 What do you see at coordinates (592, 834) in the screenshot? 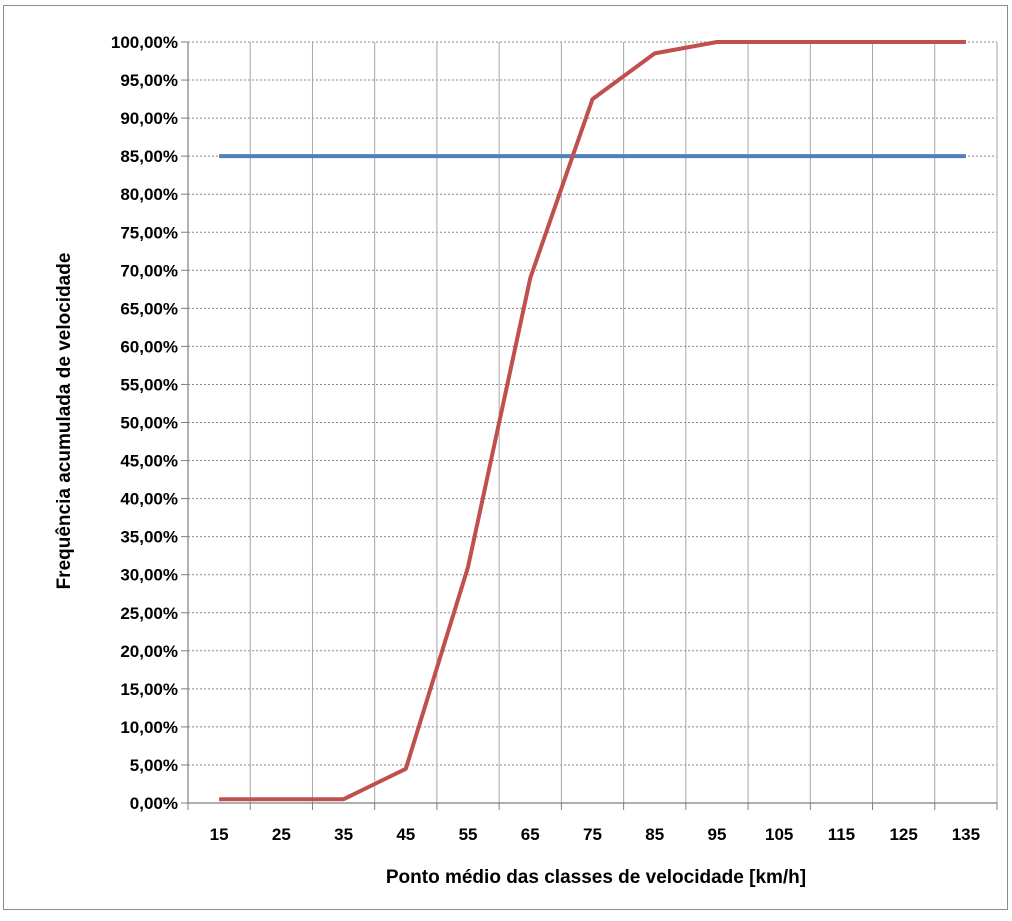
I see `x-tick-label: 75` at bounding box center [592, 834].